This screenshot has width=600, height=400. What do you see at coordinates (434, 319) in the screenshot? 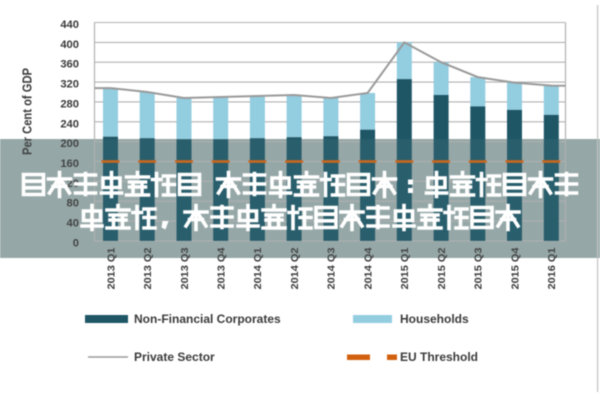
I see `svg-text: Households` at bounding box center [434, 319].